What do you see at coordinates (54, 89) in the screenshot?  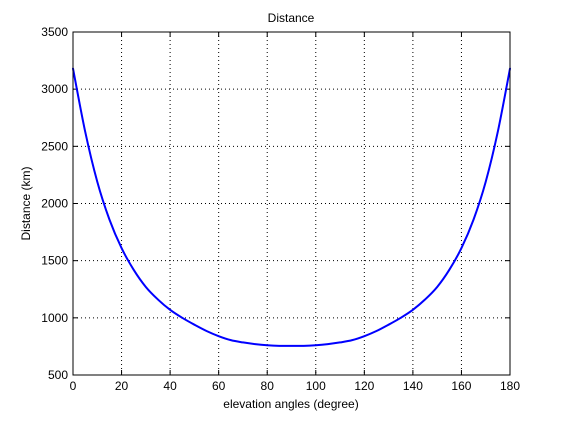 I see `y-tick-label: 3000` at bounding box center [54, 89].